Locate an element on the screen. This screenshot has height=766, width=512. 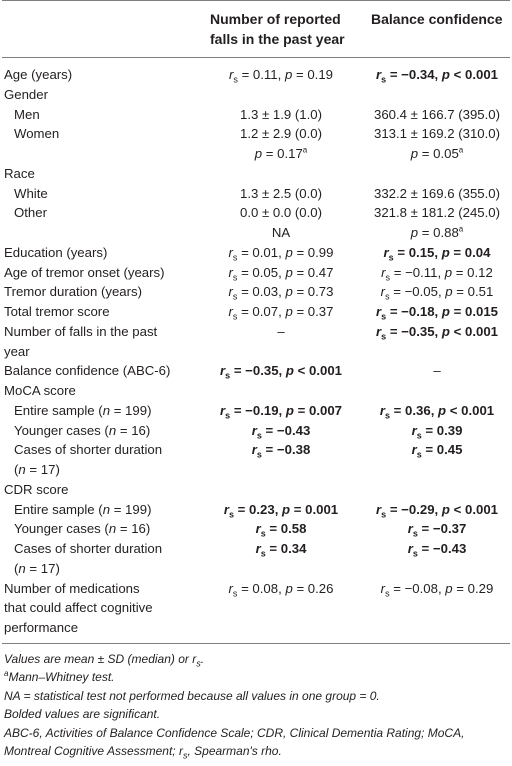
cell-falls: rs = 0.01, p = 0.99 is located at coordinates (281, 253).